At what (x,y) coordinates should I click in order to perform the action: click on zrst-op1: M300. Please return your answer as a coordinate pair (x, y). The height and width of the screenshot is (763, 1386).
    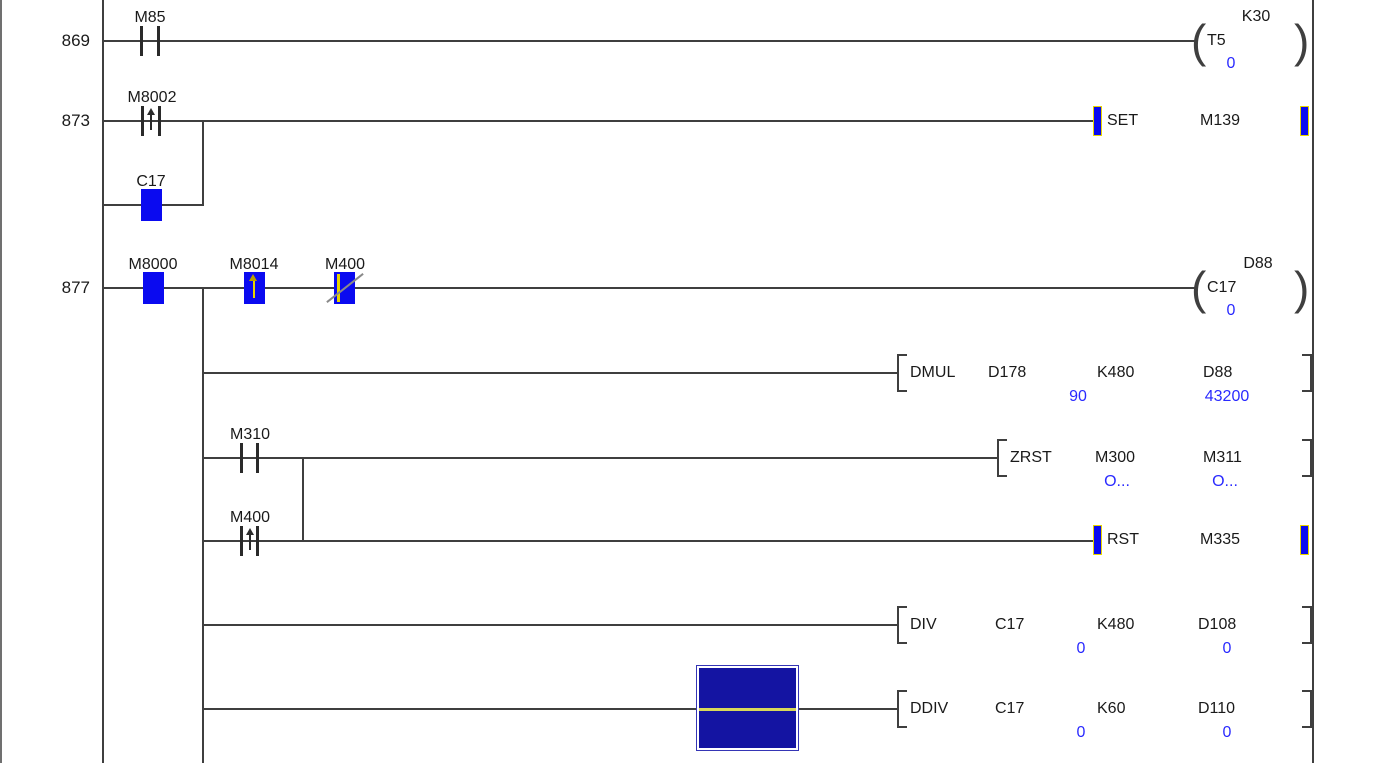
    Looking at the image, I should click on (1115, 457).